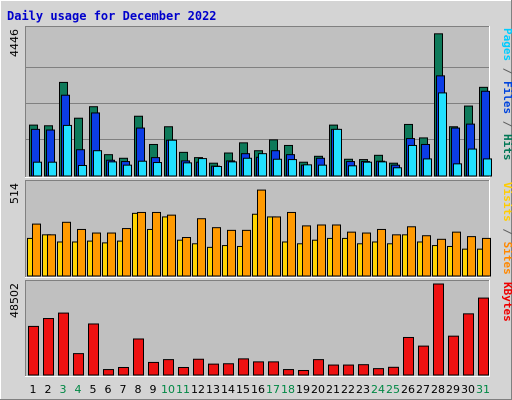  Describe the element at coordinates (506, 124) in the screenshot. I see `series-label-part-3: /` at that location.